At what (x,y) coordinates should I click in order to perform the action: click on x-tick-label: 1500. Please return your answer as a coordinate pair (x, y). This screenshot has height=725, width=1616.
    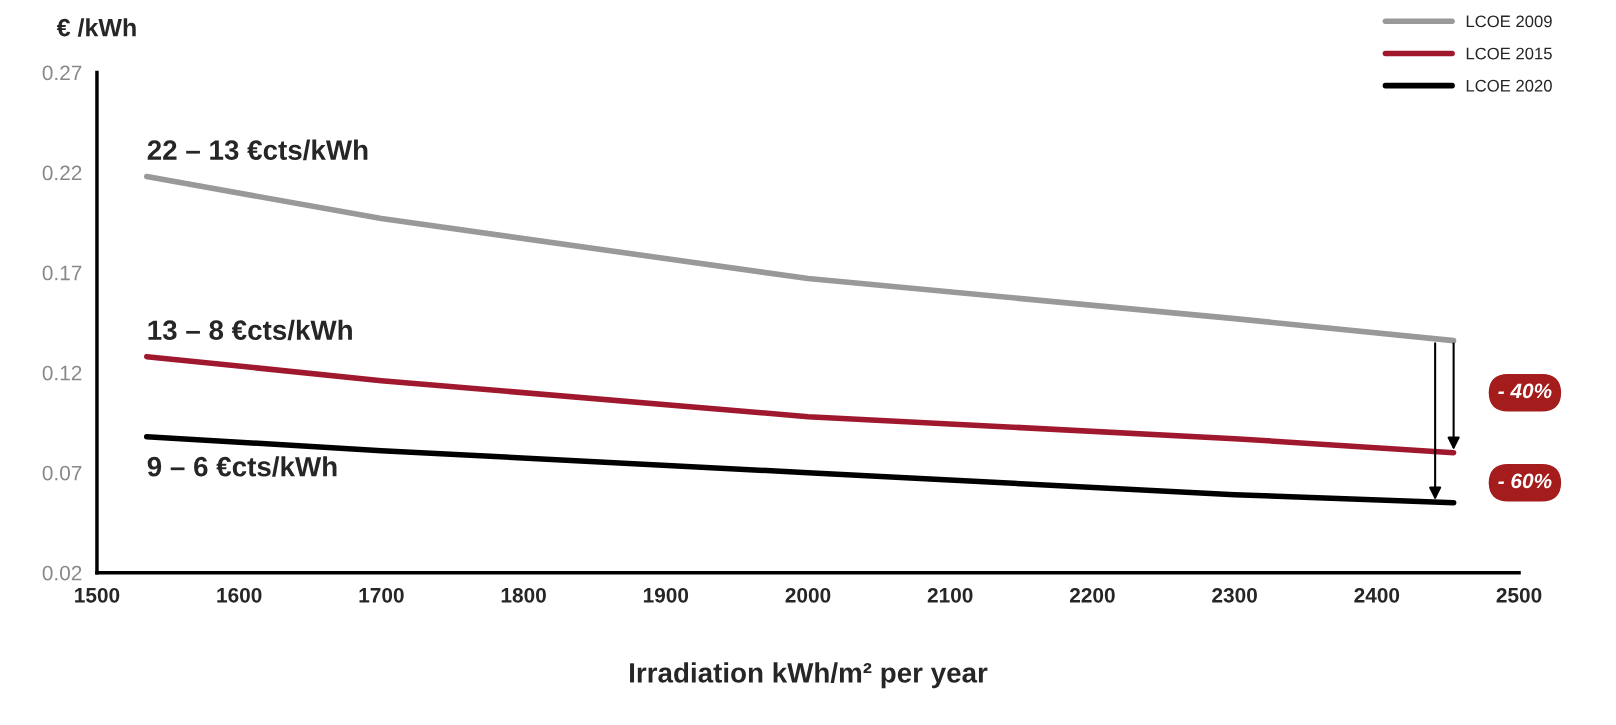
    Looking at the image, I should click on (97, 595).